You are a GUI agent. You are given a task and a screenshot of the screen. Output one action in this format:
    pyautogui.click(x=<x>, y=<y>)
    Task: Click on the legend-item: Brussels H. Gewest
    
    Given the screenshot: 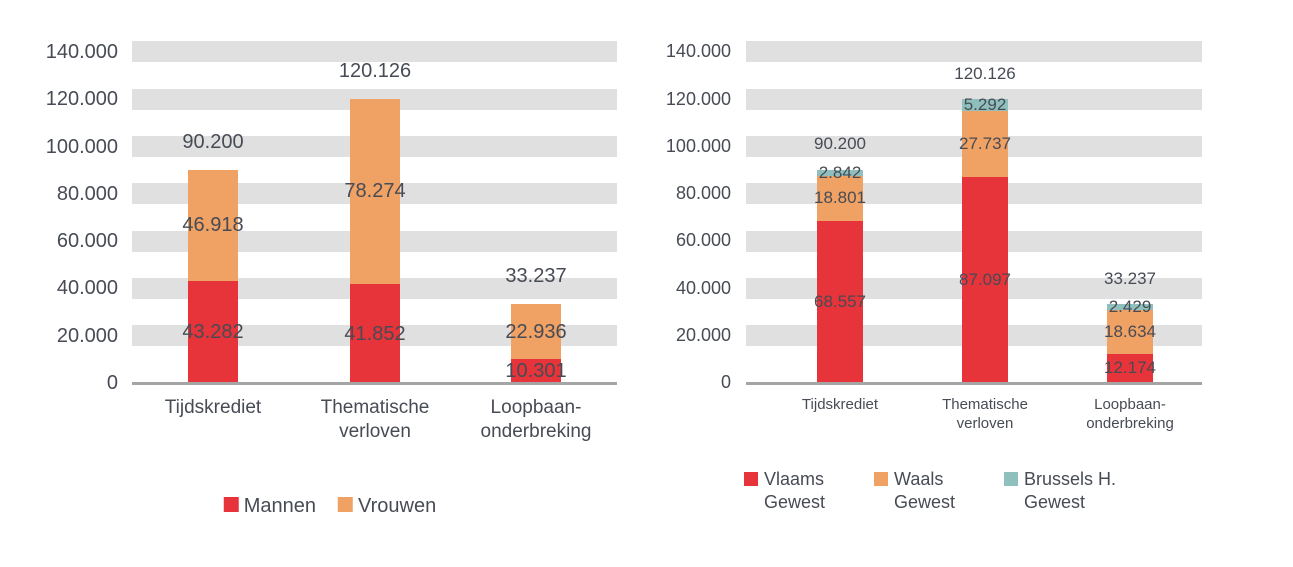 What is the action you would take?
    pyautogui.click(x=1070, y=491)
    